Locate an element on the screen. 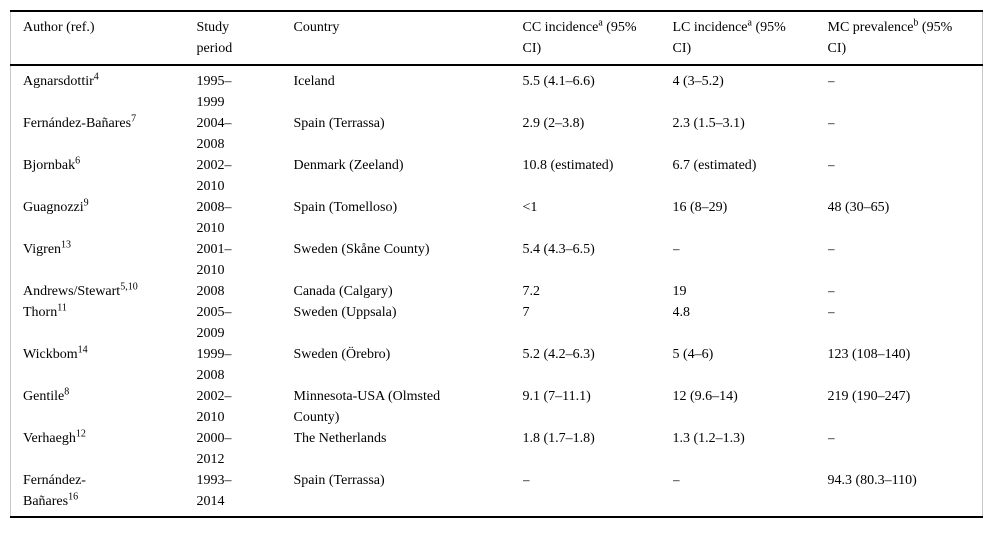 This screenshot has height=533, width=992. study-period-cell: 1995– 1999 is located at coordinates (245, 89).